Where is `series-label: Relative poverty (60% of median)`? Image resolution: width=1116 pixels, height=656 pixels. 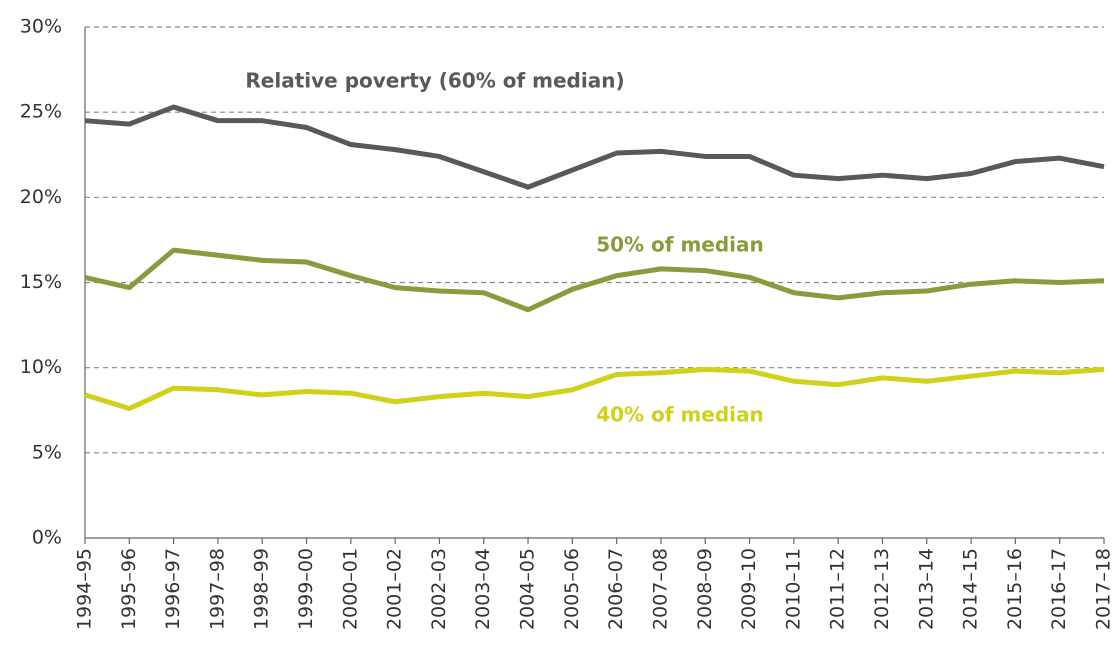 series-label: Relative poverty (60% of median) is located at coordinates (434, 81).